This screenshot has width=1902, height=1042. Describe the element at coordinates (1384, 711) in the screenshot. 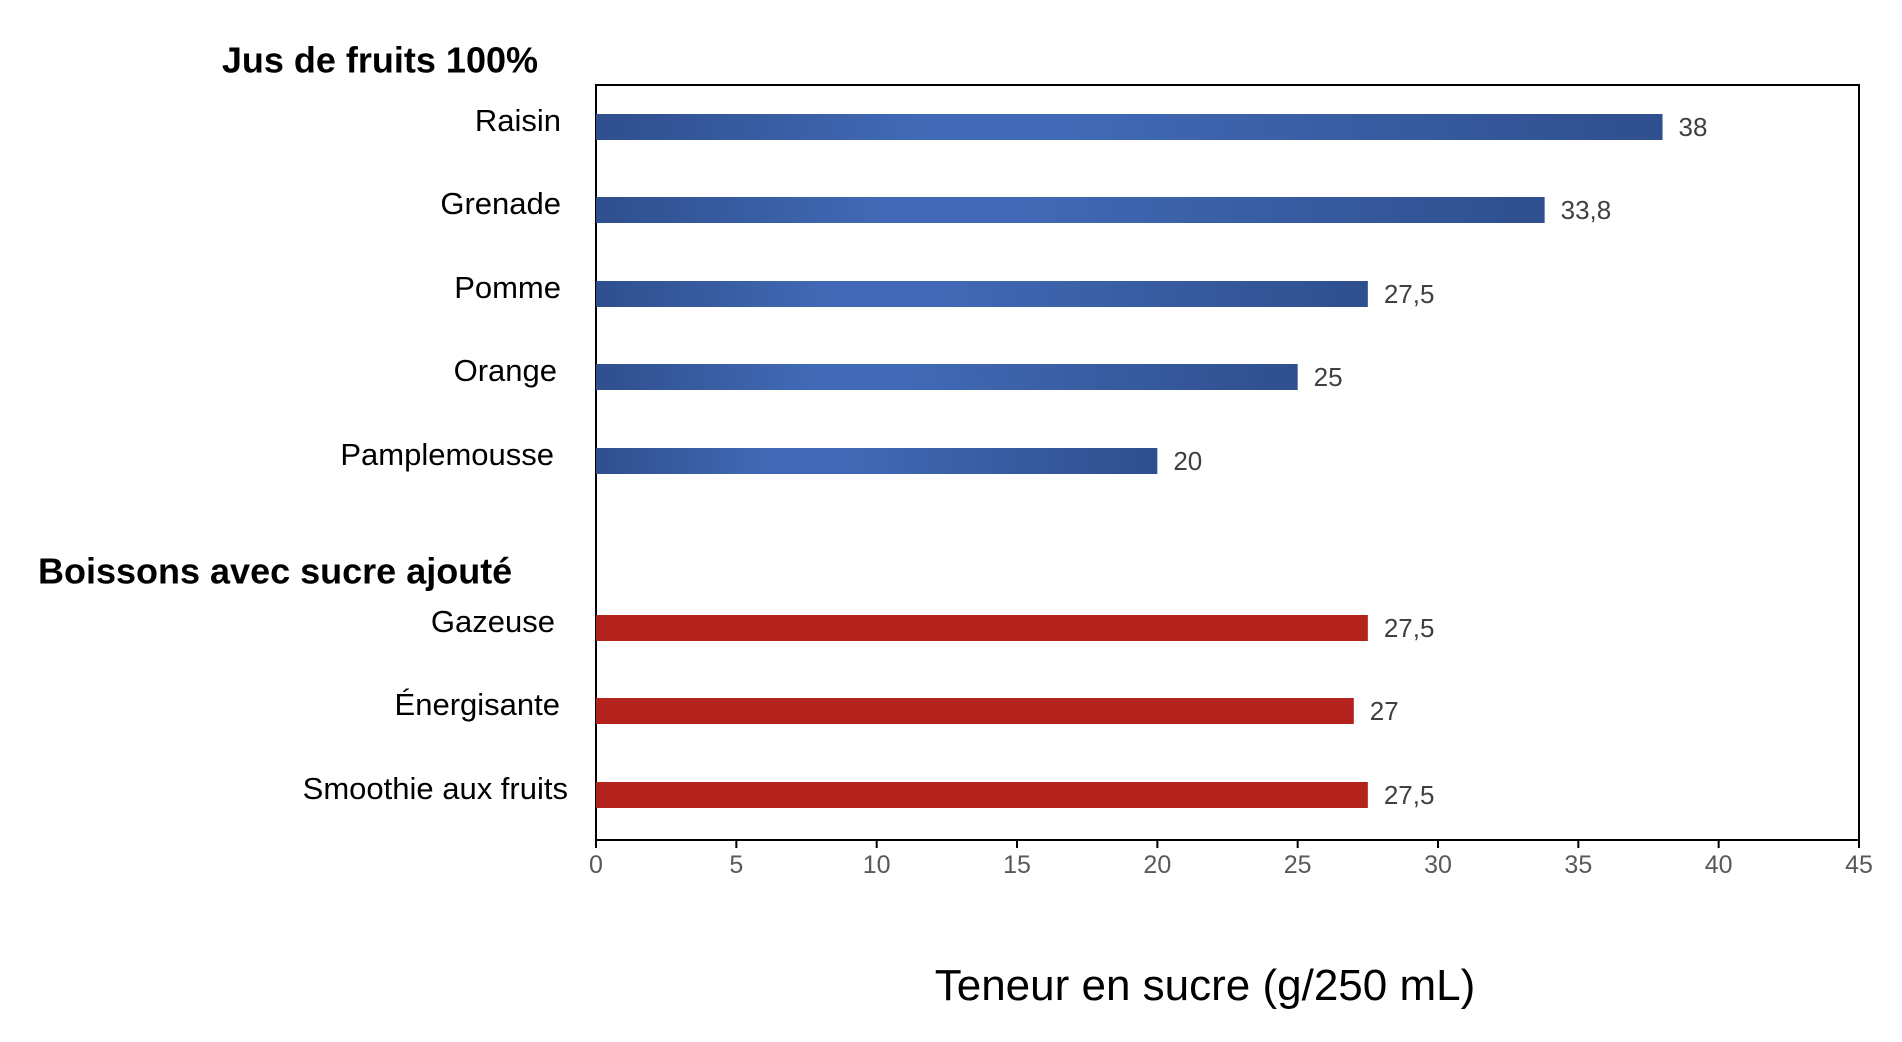

I see `value-label: 27` at that location.